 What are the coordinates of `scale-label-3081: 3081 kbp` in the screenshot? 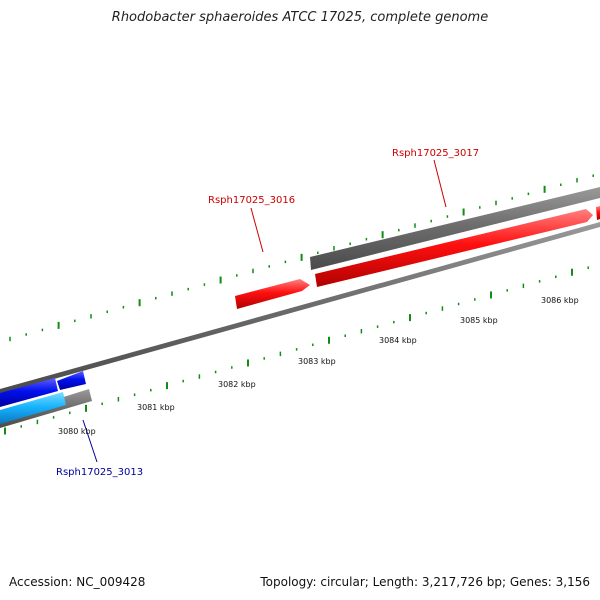 It's located at (156, 407).